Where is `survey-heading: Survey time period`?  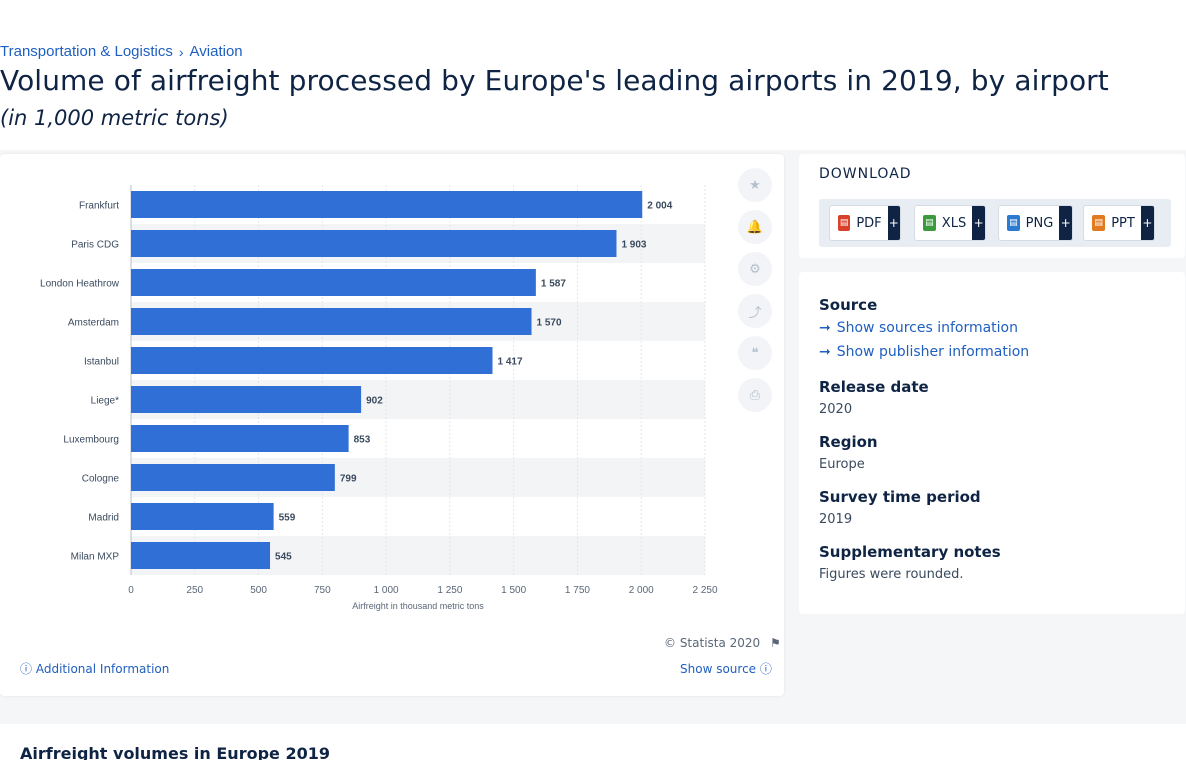
survey-heading: Survey time period is located at coordinates (900, 497).